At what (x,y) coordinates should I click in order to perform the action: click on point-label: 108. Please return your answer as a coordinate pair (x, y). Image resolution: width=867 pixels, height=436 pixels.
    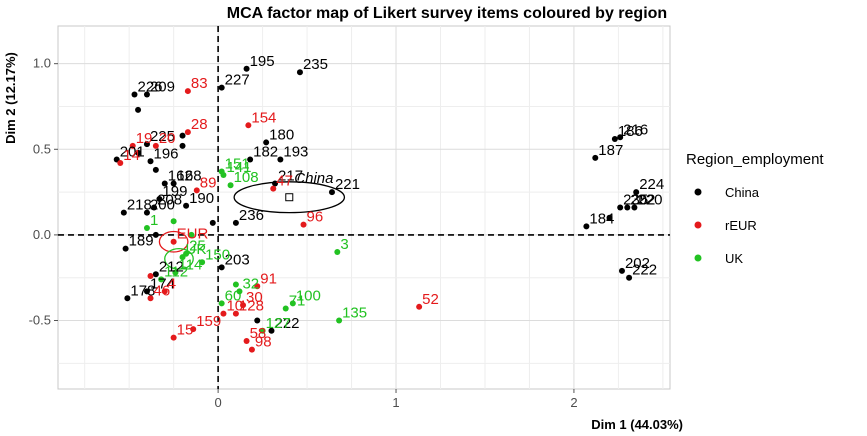
    Looking at the image, I should click on (246, 177).